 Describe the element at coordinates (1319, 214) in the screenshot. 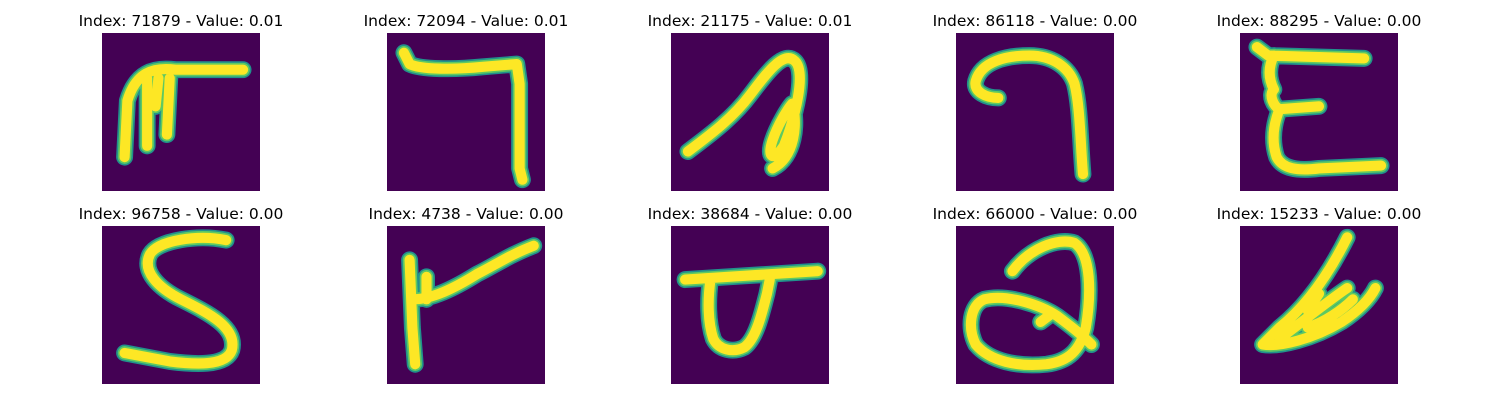

I see `panel-title: Index: 15233 - Value: 0.00` at that location.